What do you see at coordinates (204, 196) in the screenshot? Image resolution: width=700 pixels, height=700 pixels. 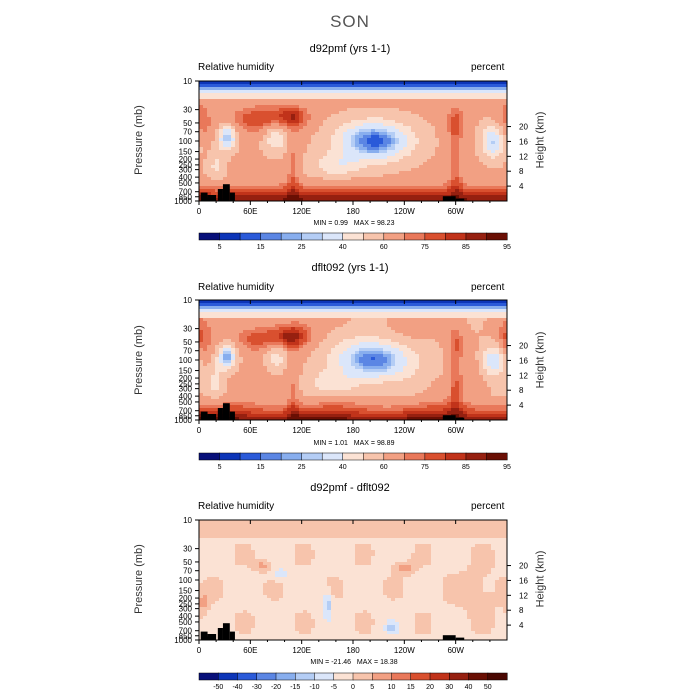 I see `topography` at bounding box center [204, 196].